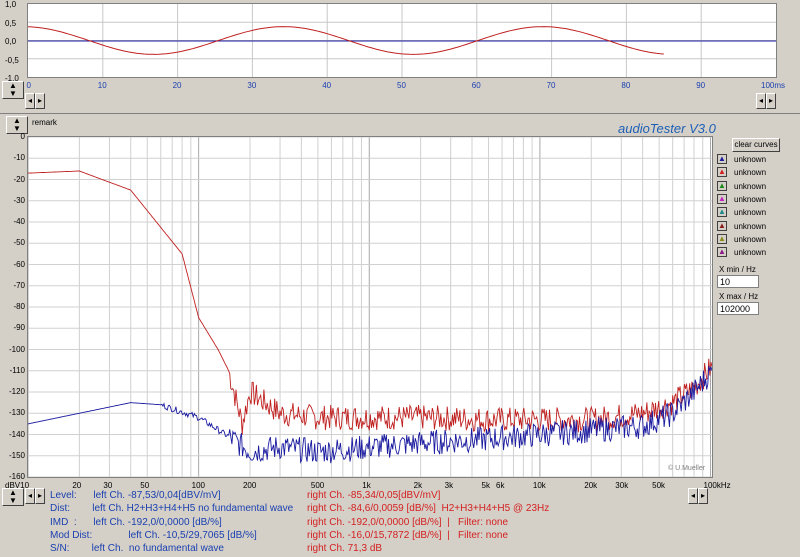 Image resolution: width=800 pixels, height=557 pixels. I want to click on right-channel-stat: right Ch. -85,34/0,05[dBV/mV], so click(374, 495).